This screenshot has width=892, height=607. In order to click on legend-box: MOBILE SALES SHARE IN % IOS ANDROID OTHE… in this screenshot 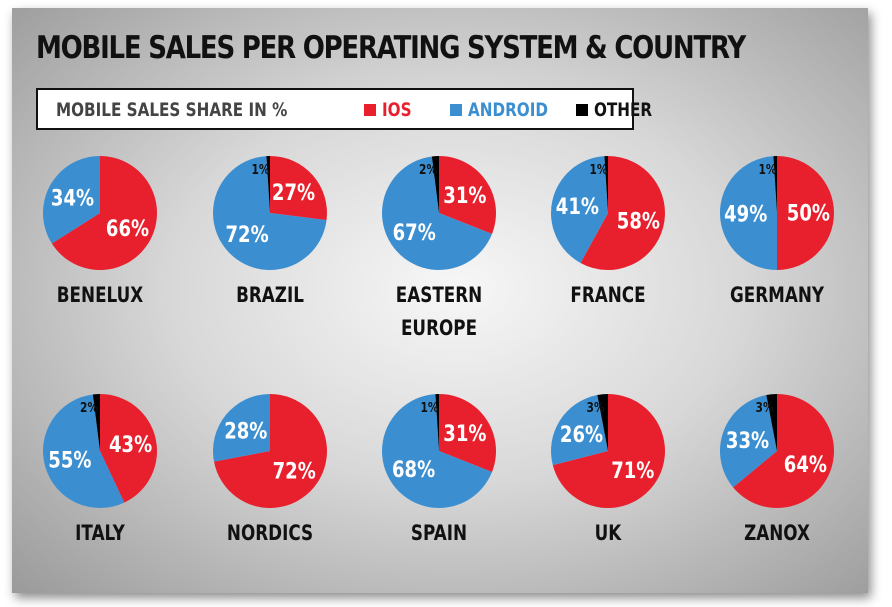, I will do `click(344, 109)`.